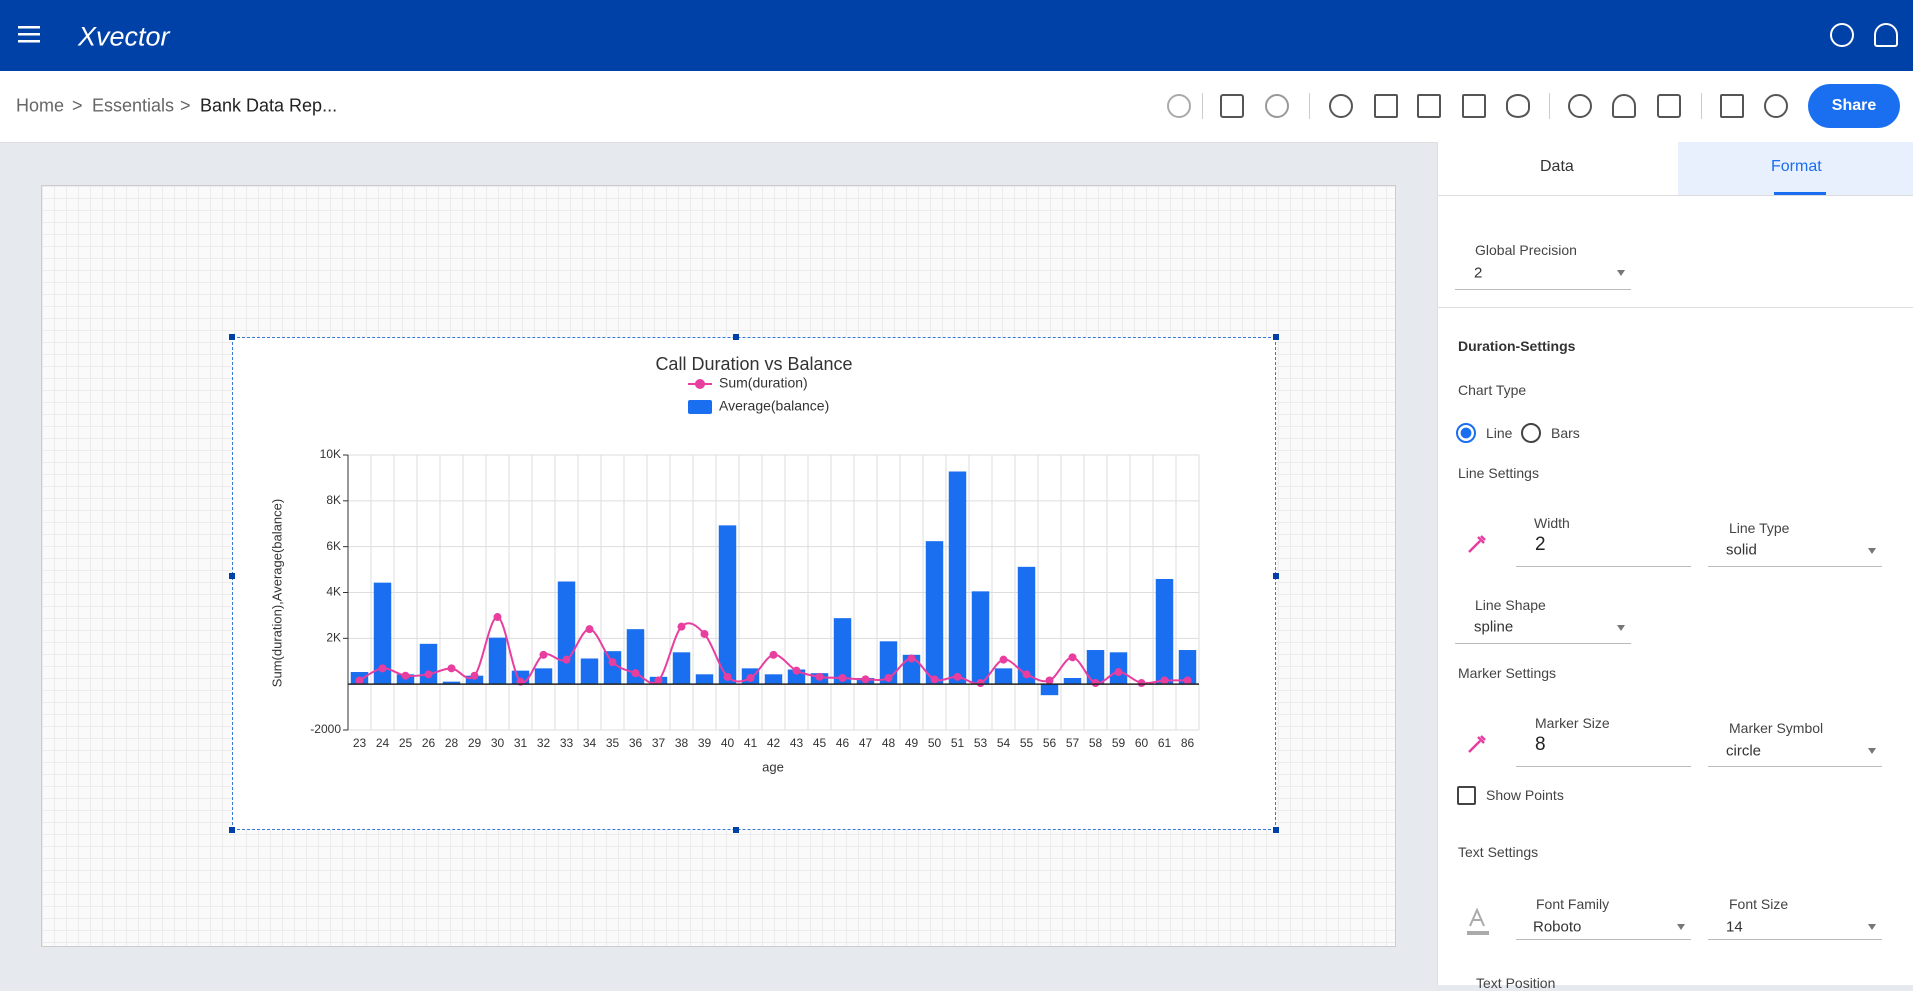 The width and height of the screenshot is (1913, 991). What do you see at coordinates (1341, 106) in the screenshot?
I see `add-icon` at bounding box center [1341, 106].